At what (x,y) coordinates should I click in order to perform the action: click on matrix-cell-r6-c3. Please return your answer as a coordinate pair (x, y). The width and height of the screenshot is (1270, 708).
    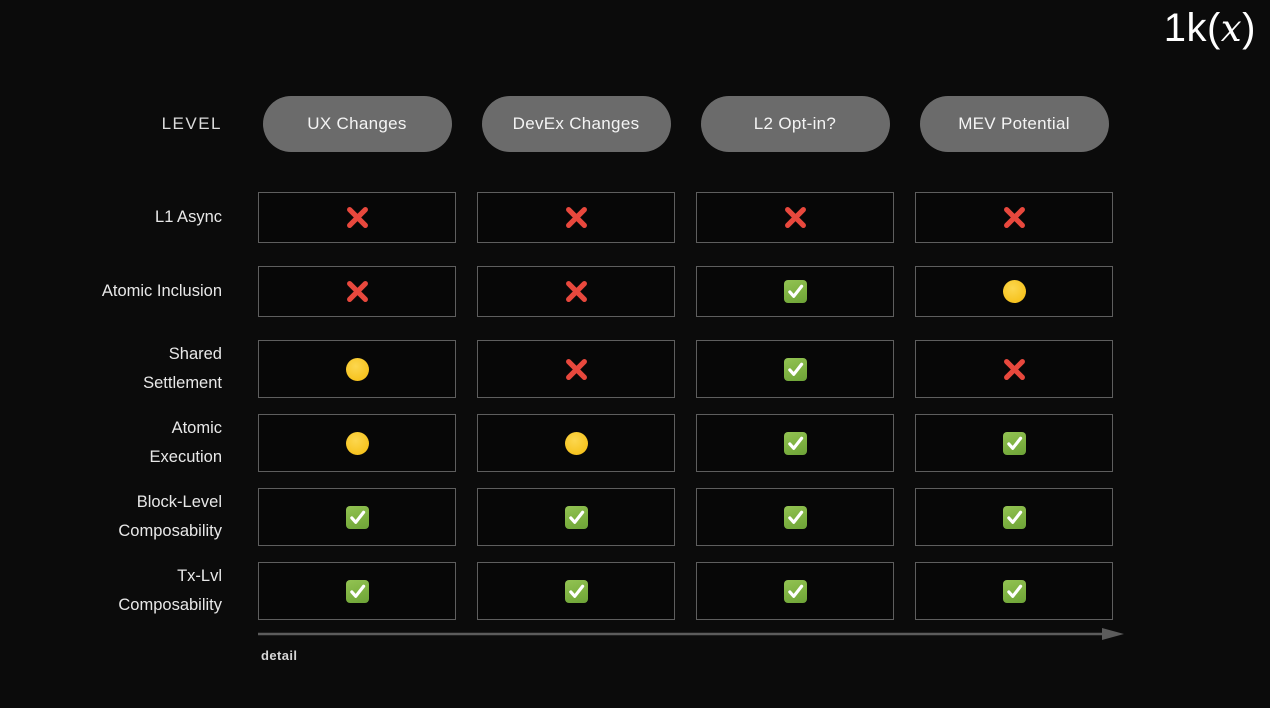
    Looking at the image, I should click on (795, 591).